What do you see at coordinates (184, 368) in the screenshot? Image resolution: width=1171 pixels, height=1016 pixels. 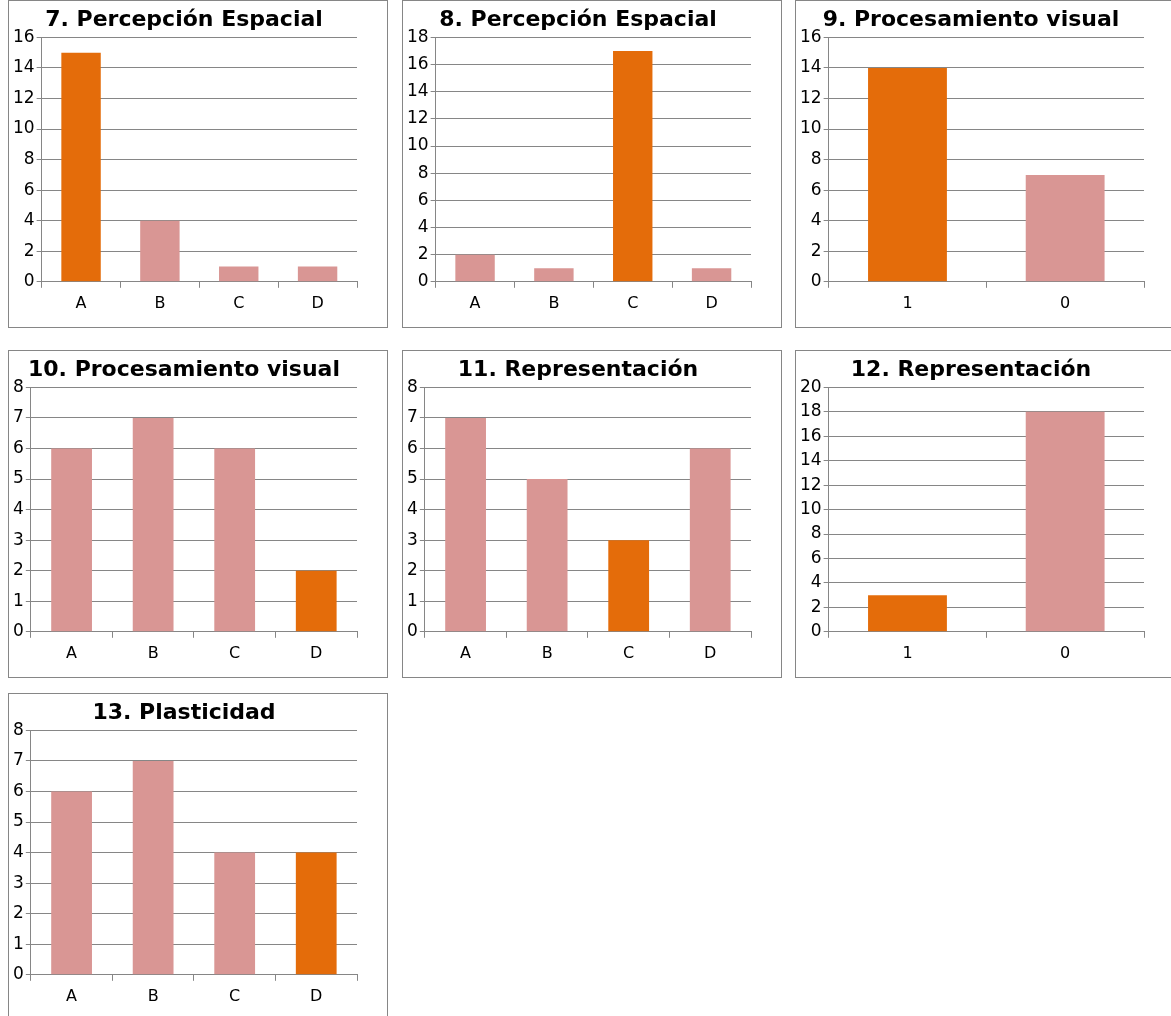 I see `chart-title: 10. Procesamiento visual` at bounding box center [184, 368].